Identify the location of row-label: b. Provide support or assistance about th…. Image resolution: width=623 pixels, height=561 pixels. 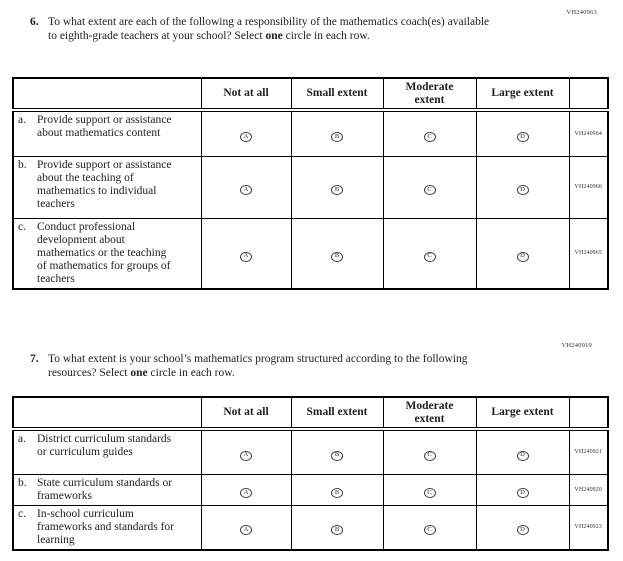
(107, 187).